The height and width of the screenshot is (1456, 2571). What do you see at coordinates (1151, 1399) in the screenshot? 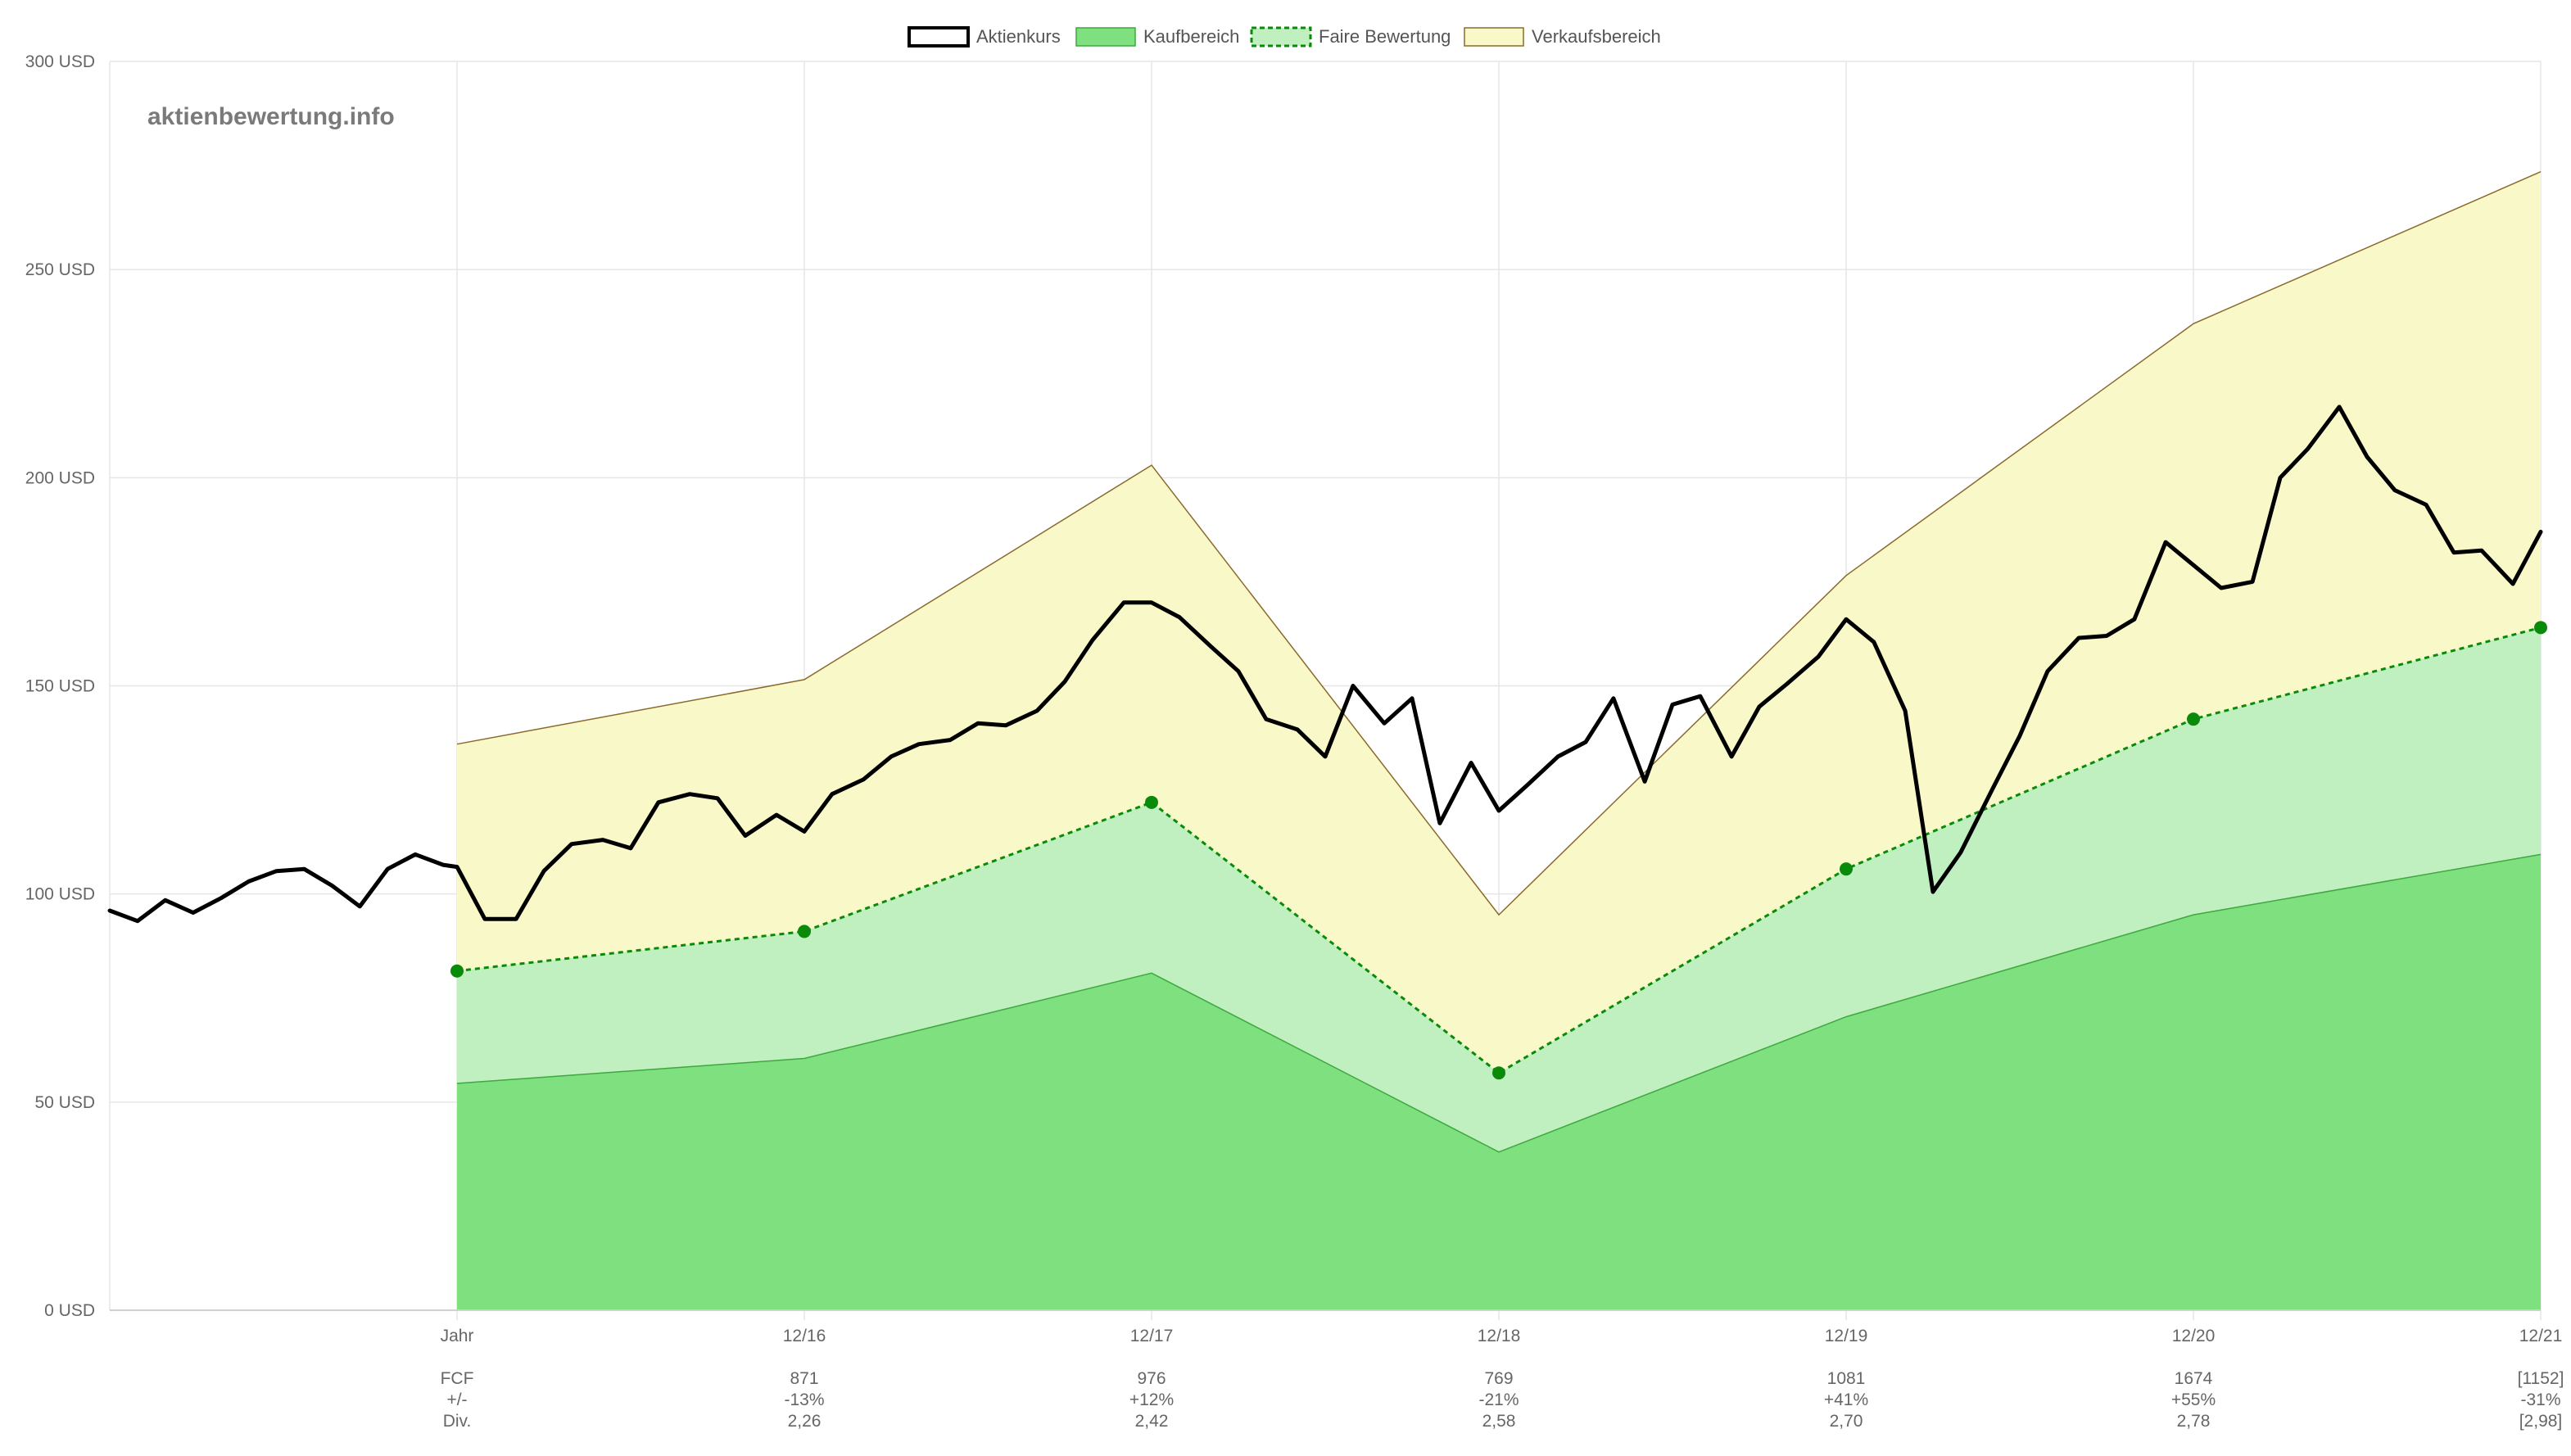
I see `footer-change-value: +12%` at bounding box center [1151, 1399].